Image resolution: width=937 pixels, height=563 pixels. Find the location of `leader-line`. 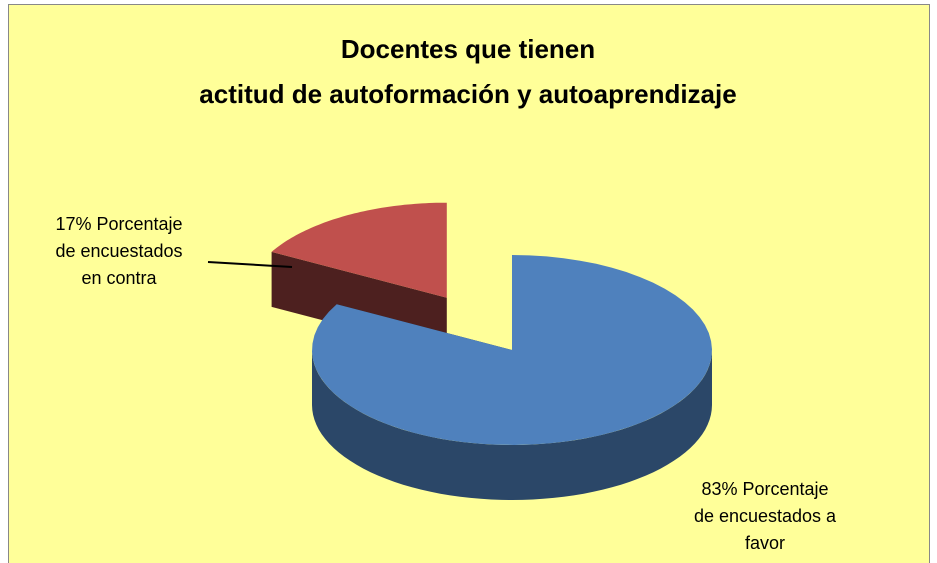

leader-line is located at coordinates (250, 264).